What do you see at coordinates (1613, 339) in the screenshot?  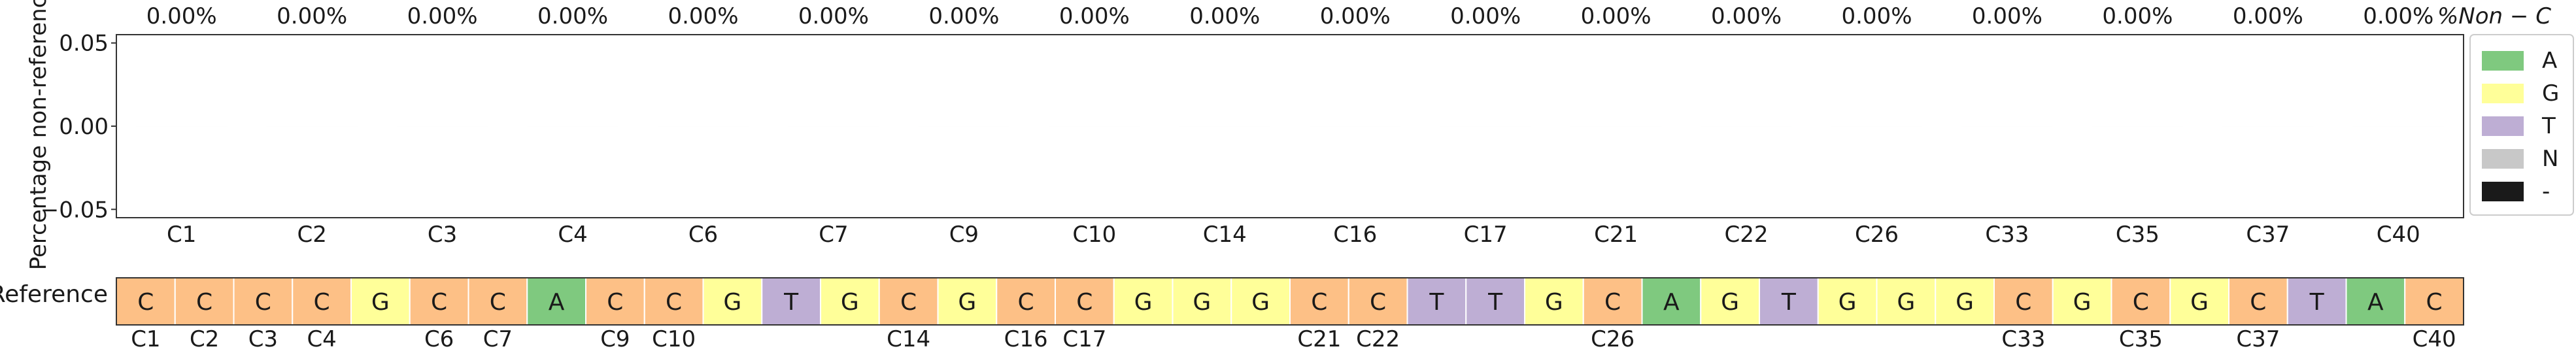 I see `reference-position-label: C26` at bounding box center [1613, 339].